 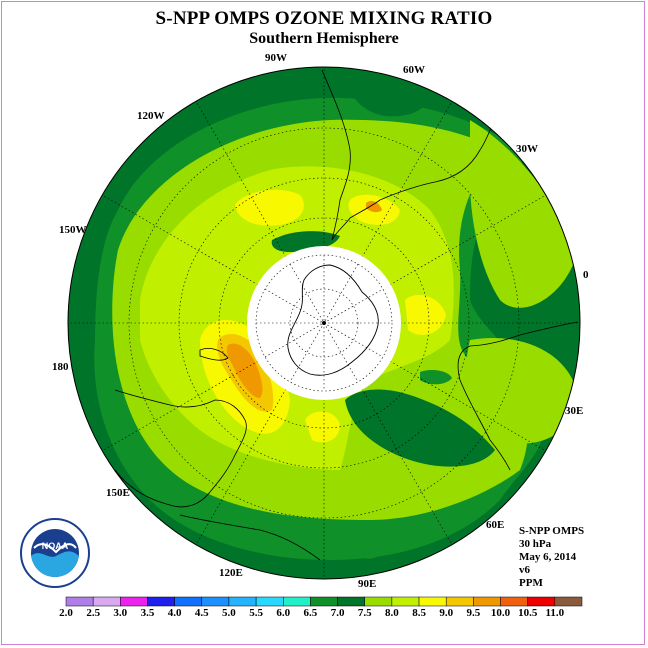 What do you see at coordinates (60, 367) in the screenshot?
I see `label-180: 180` at bounding box center [60, 367].